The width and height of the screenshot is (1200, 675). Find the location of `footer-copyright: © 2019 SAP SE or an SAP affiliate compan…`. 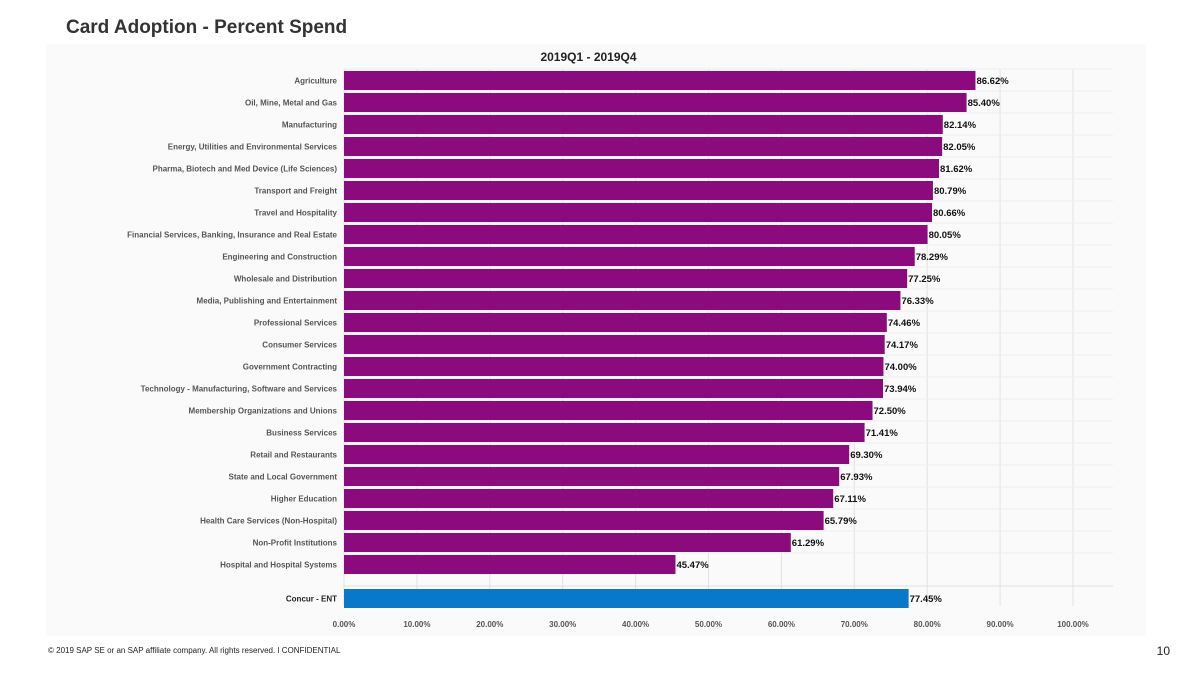

footer-copyright: © 2019 SAP SE or an SAP affiliate compan… is located at coordinates (194, 650).